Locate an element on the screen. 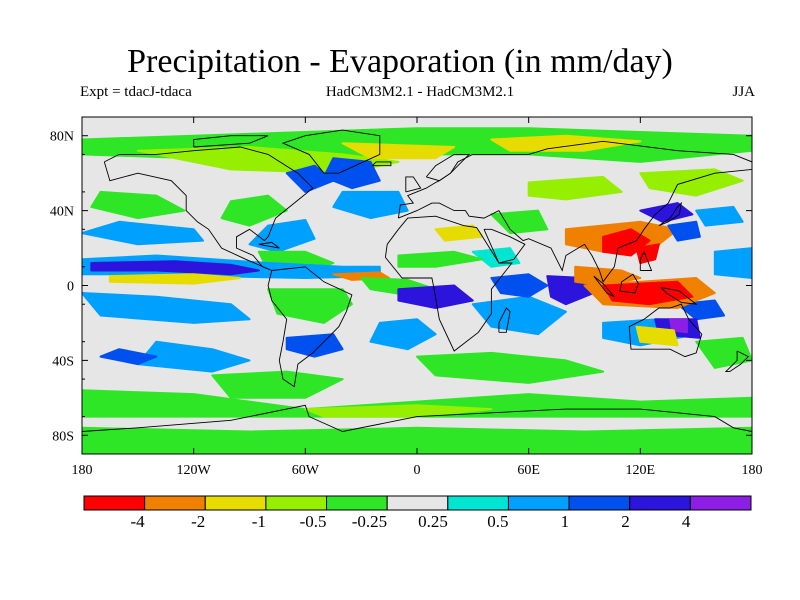 The width and height of the screenshot is (800, 600). coastline-borneo is located at coordinates (629, 283).